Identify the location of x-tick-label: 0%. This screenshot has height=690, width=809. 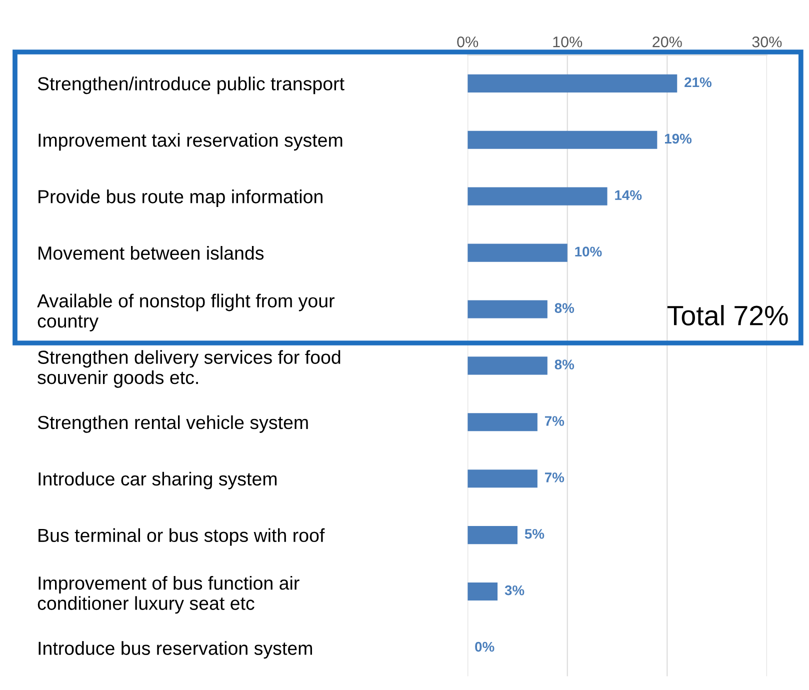
(467, 42).